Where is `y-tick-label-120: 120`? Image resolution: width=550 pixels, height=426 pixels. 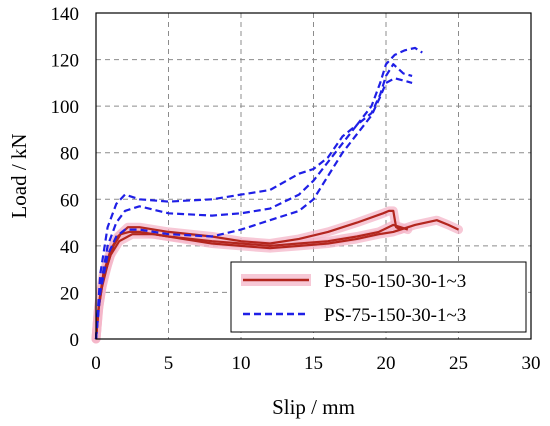 y-tick-label-120: 120 is located at coordinates (65, 61).